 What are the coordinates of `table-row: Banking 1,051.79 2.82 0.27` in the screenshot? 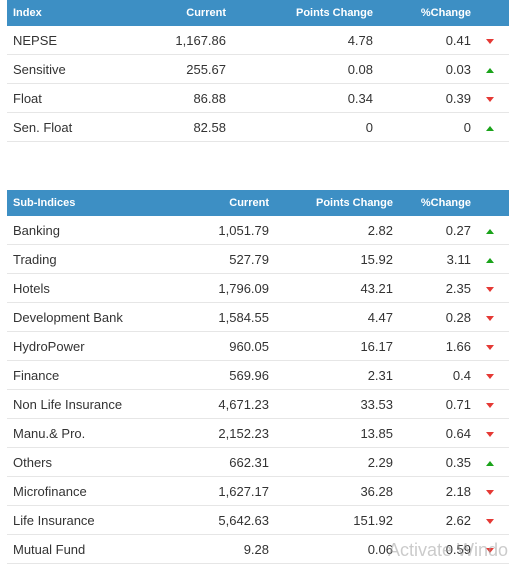 It's located at (258, 230).